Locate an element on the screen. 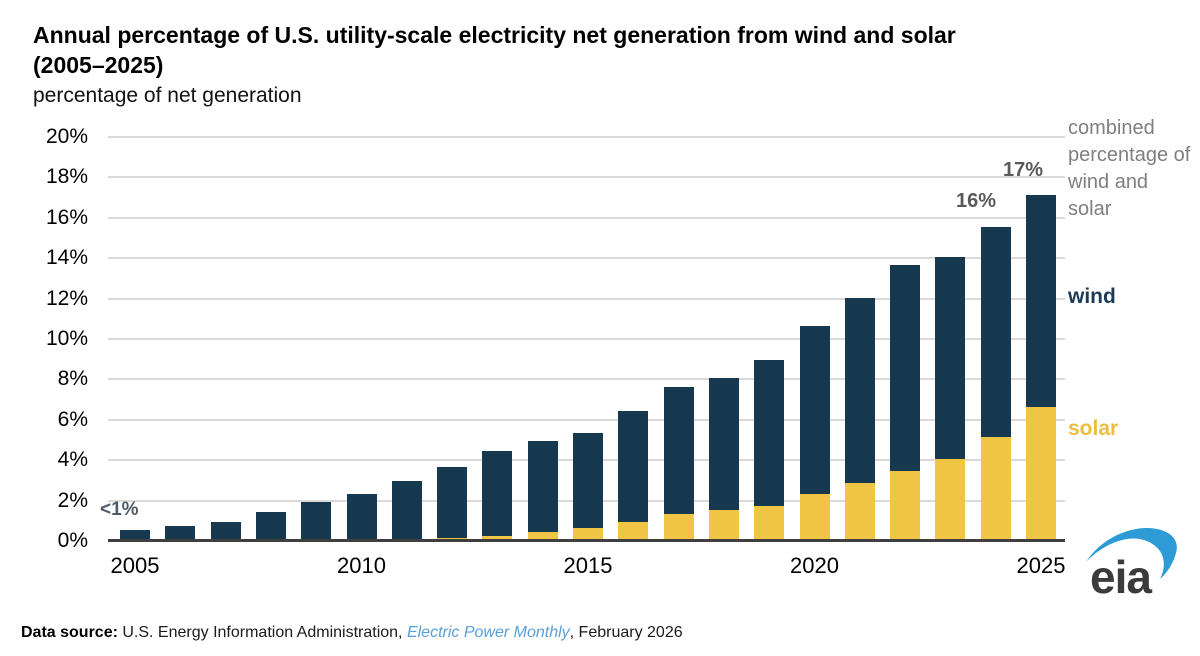  x-tick-label-2005: 2005 is located at coordinates (135, 565).